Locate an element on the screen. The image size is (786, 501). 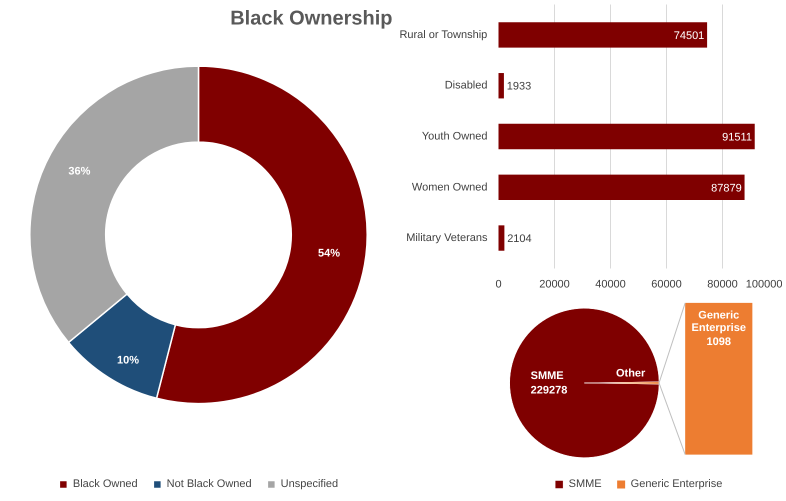
legend-label: Unspecified is located at coordinates (309, 484).